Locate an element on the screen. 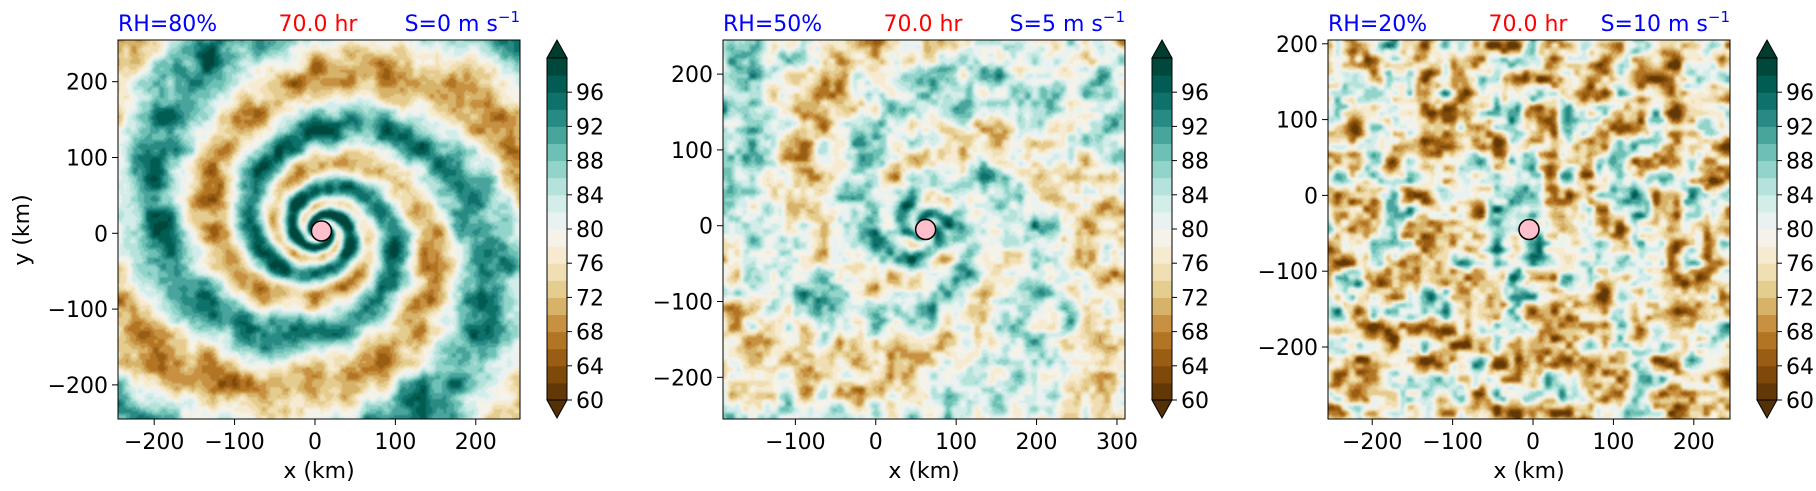 This screenshot has width=1816, height=491. panel-2-ytick-label: 100 is located at coordinates (692, 151).